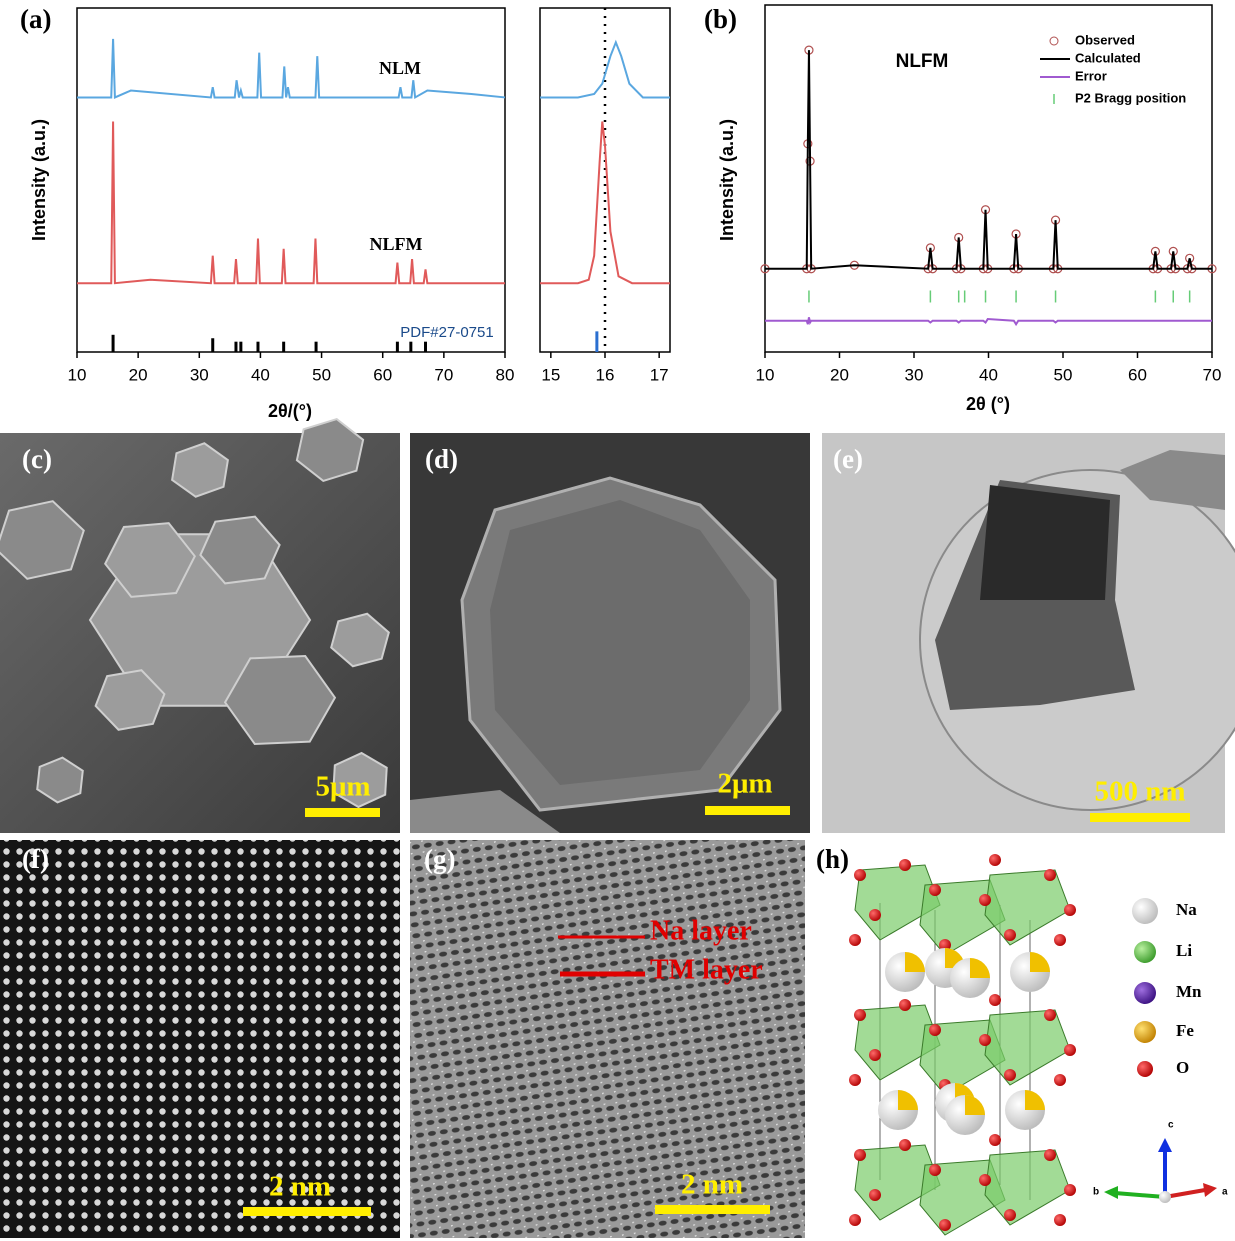 The width and height of the screenshot is (1235, 1241). I want to click on annotation: Na layer, so click(701, 930).